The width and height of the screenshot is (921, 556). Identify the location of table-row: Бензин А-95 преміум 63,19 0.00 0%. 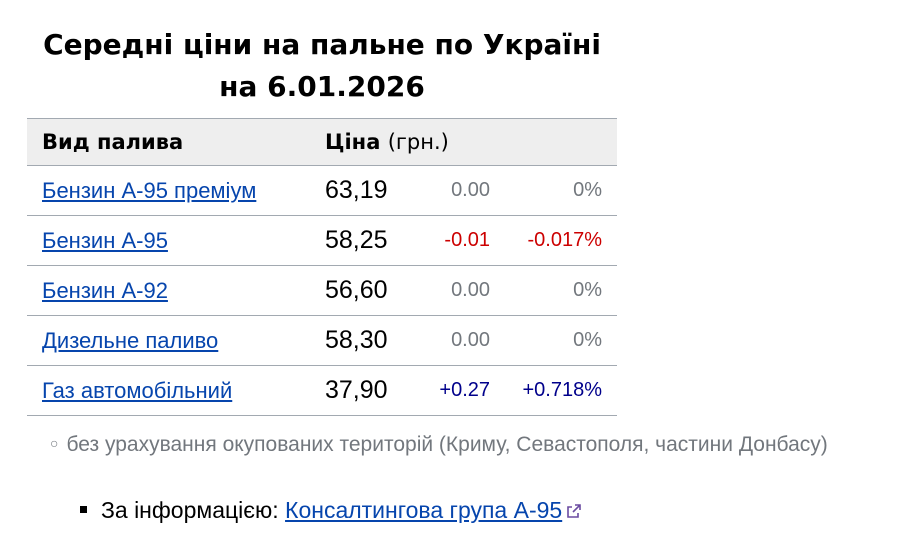
(322, 190).